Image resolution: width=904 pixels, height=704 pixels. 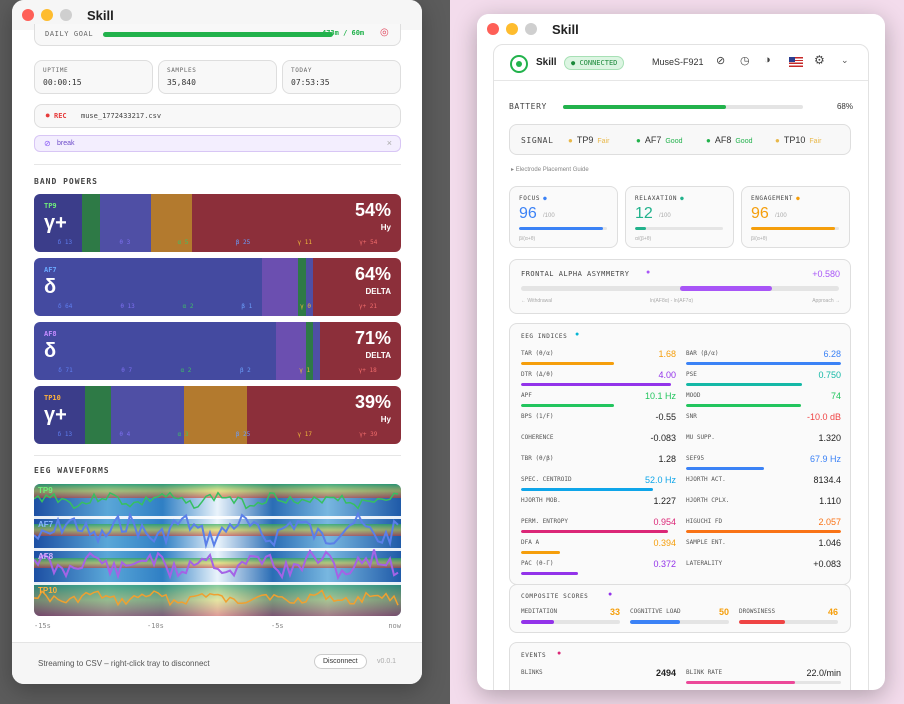 What do you see at coordinates (835, 396) in the screenshot?
I see `index-value: 74` at bounding box center [835, 396].